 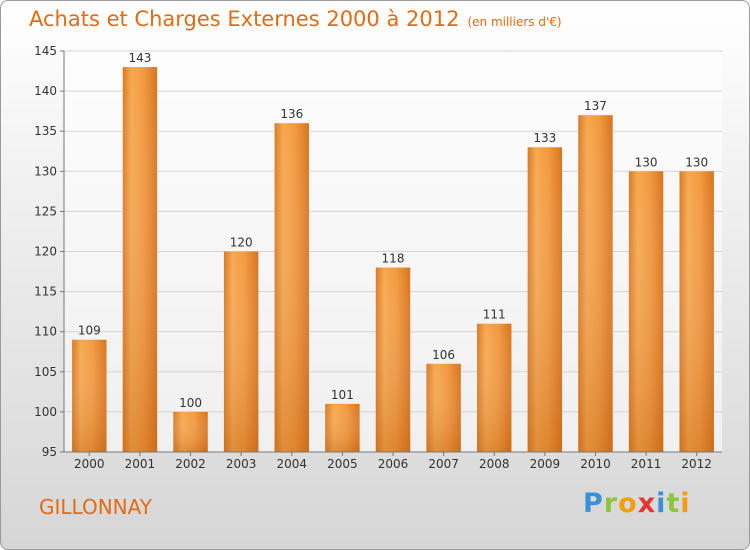 What do you see at coordinates (595, 106) in the screenshot?
I see `bar-value-label: 137` at bounding box center [595, 106].